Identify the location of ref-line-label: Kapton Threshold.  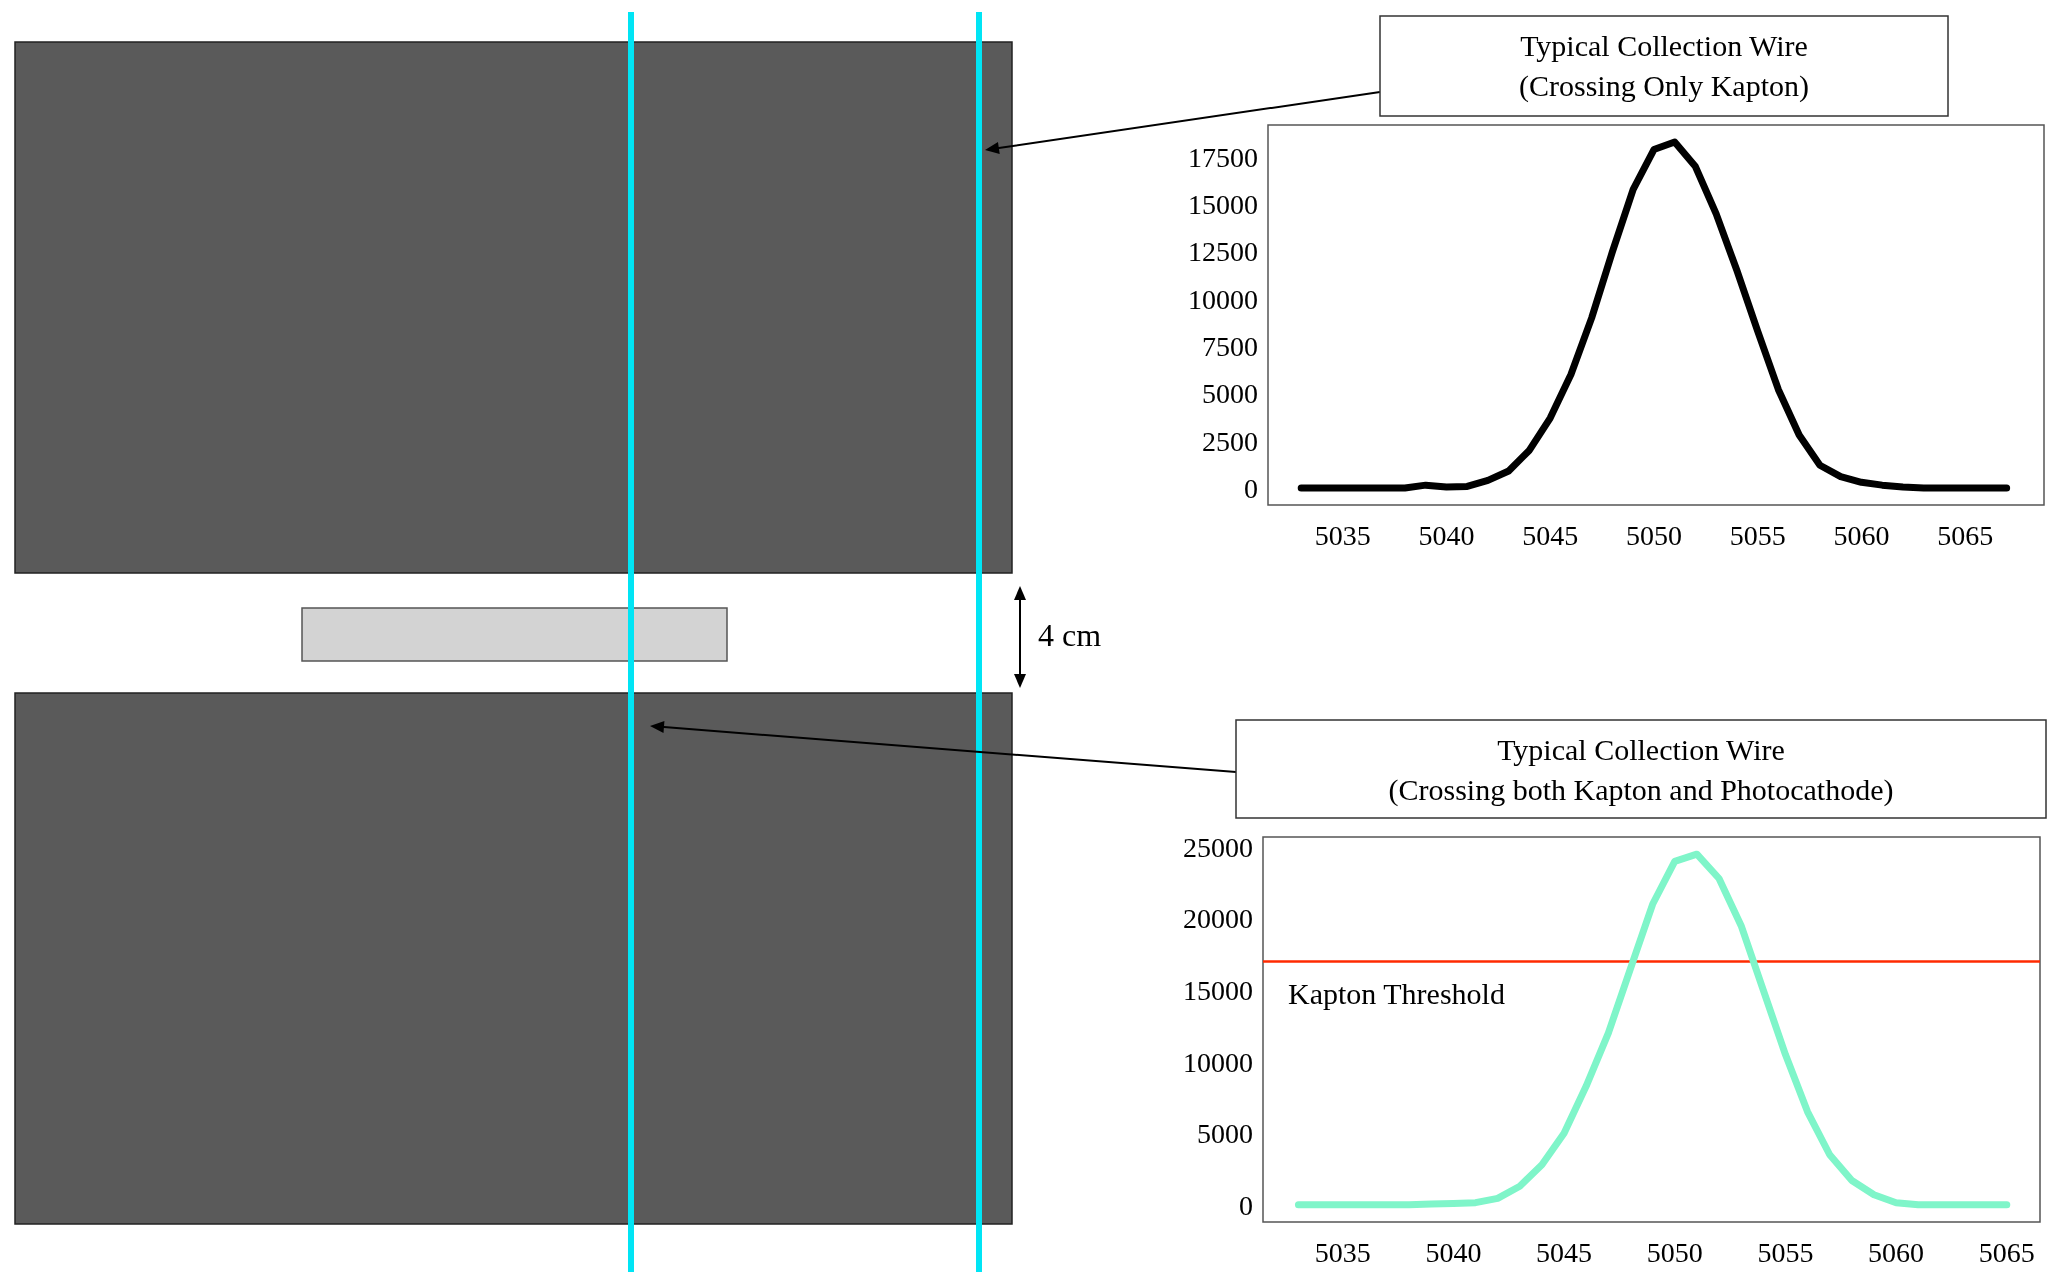
(1396, 993).